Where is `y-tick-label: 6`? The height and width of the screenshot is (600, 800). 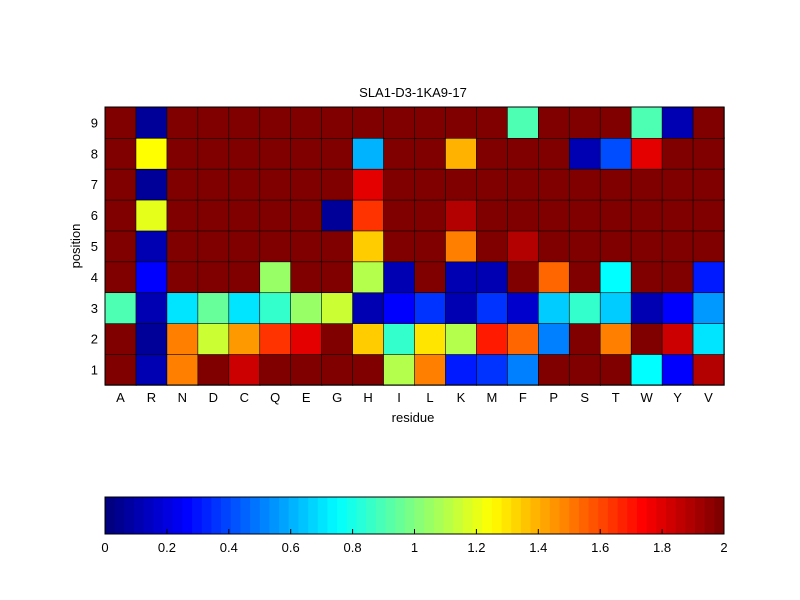
y-tick-label: 6 is located at coordinates (94, 215).